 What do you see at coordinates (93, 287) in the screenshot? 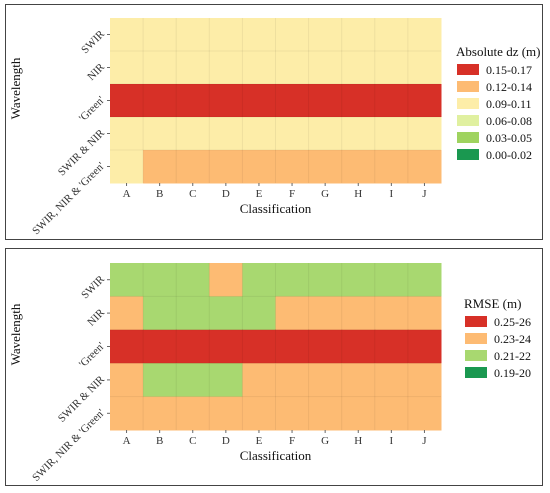
I see `chart1-y-tick-label: SWIR` at bounding box center [93, 287].